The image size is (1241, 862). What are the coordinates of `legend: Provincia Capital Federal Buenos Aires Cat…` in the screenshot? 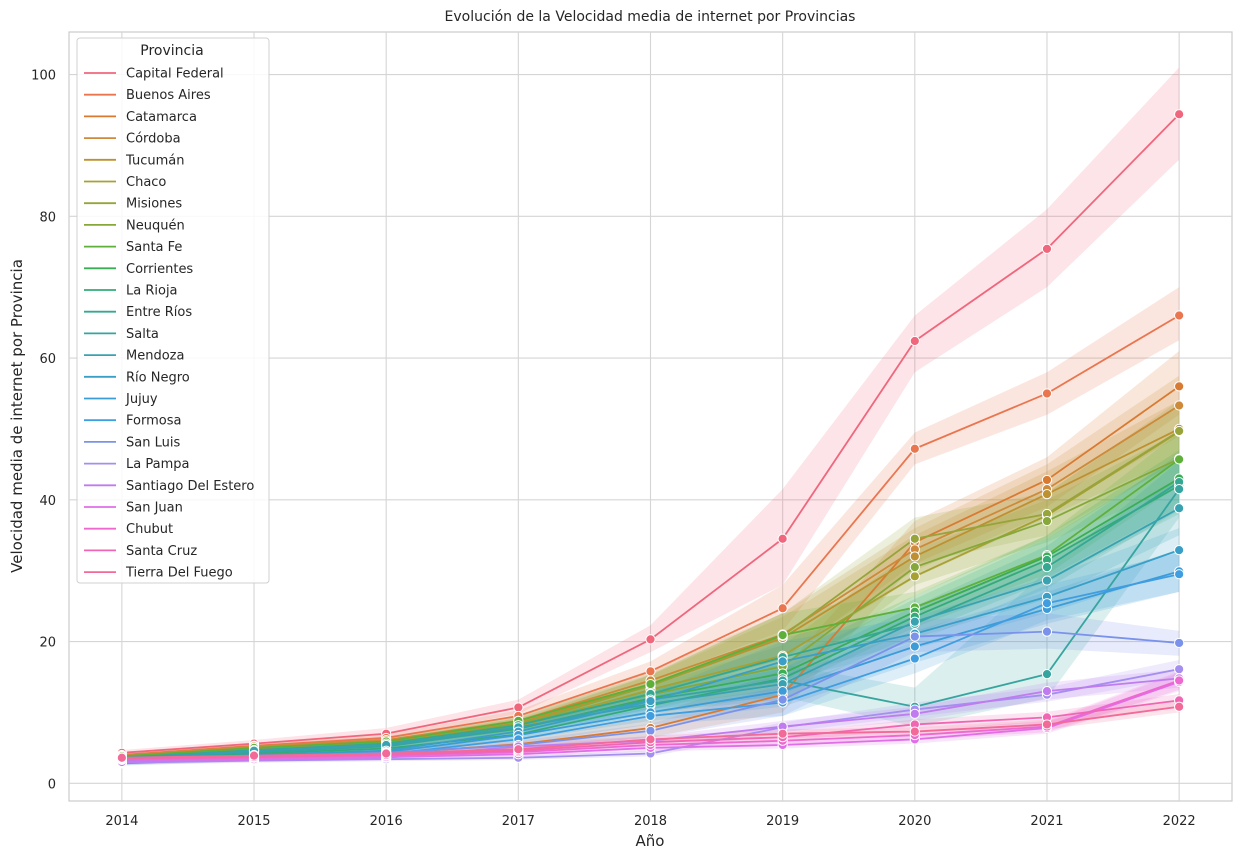 It's located at (173, 310).